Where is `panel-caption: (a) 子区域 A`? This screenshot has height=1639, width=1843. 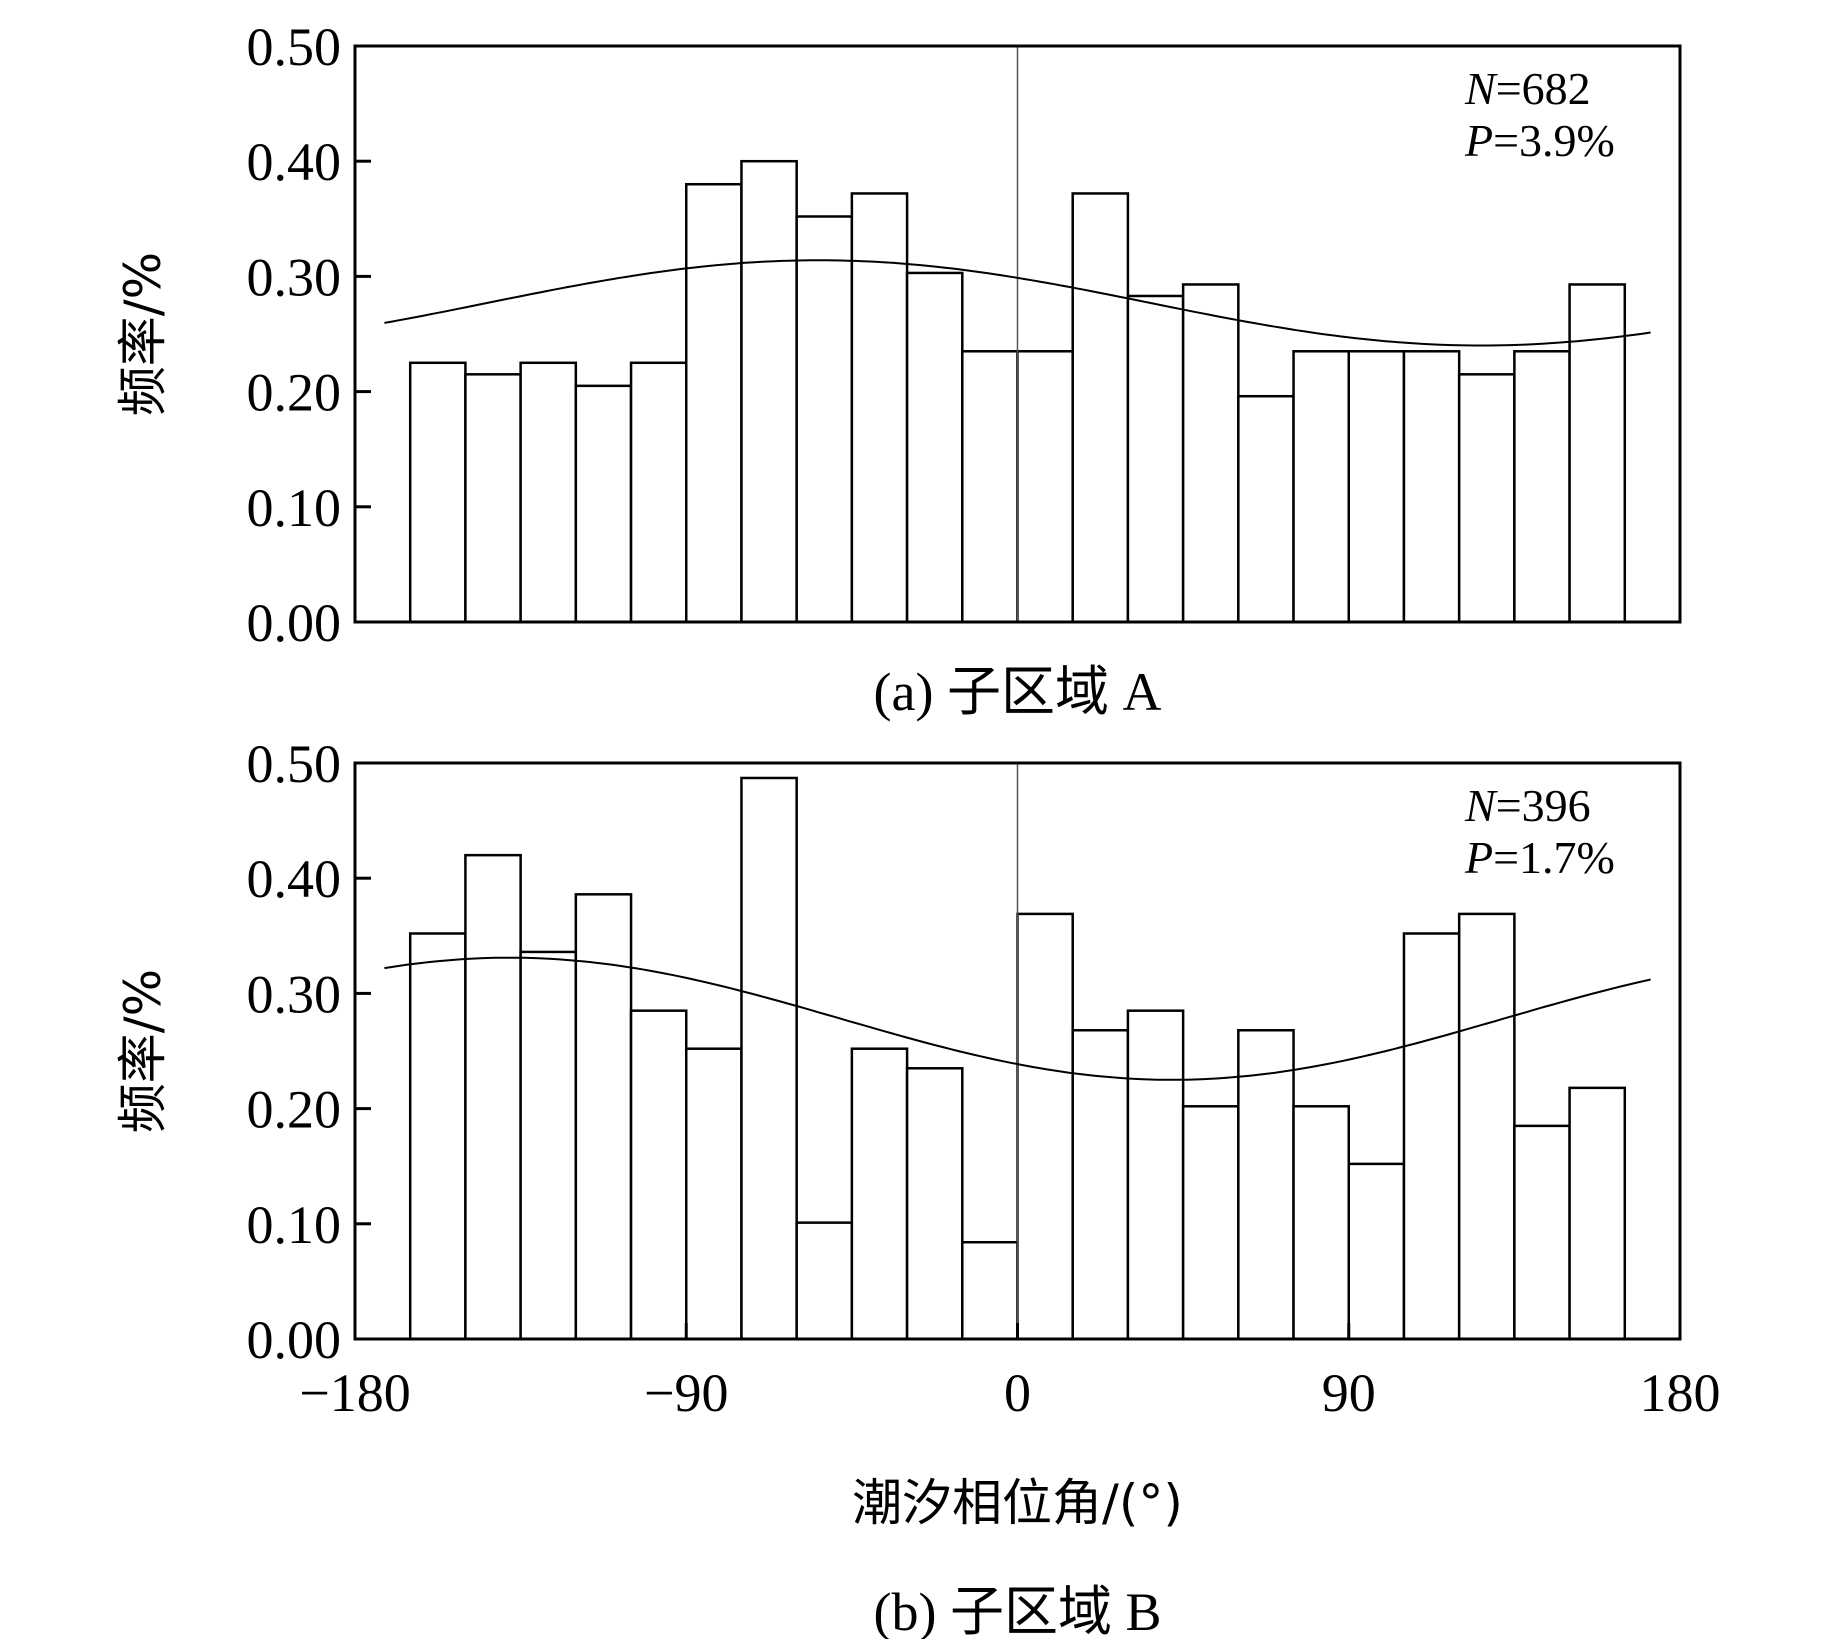
panel-caption: (a) 子区域 A is located at coordinates (1018, 692).